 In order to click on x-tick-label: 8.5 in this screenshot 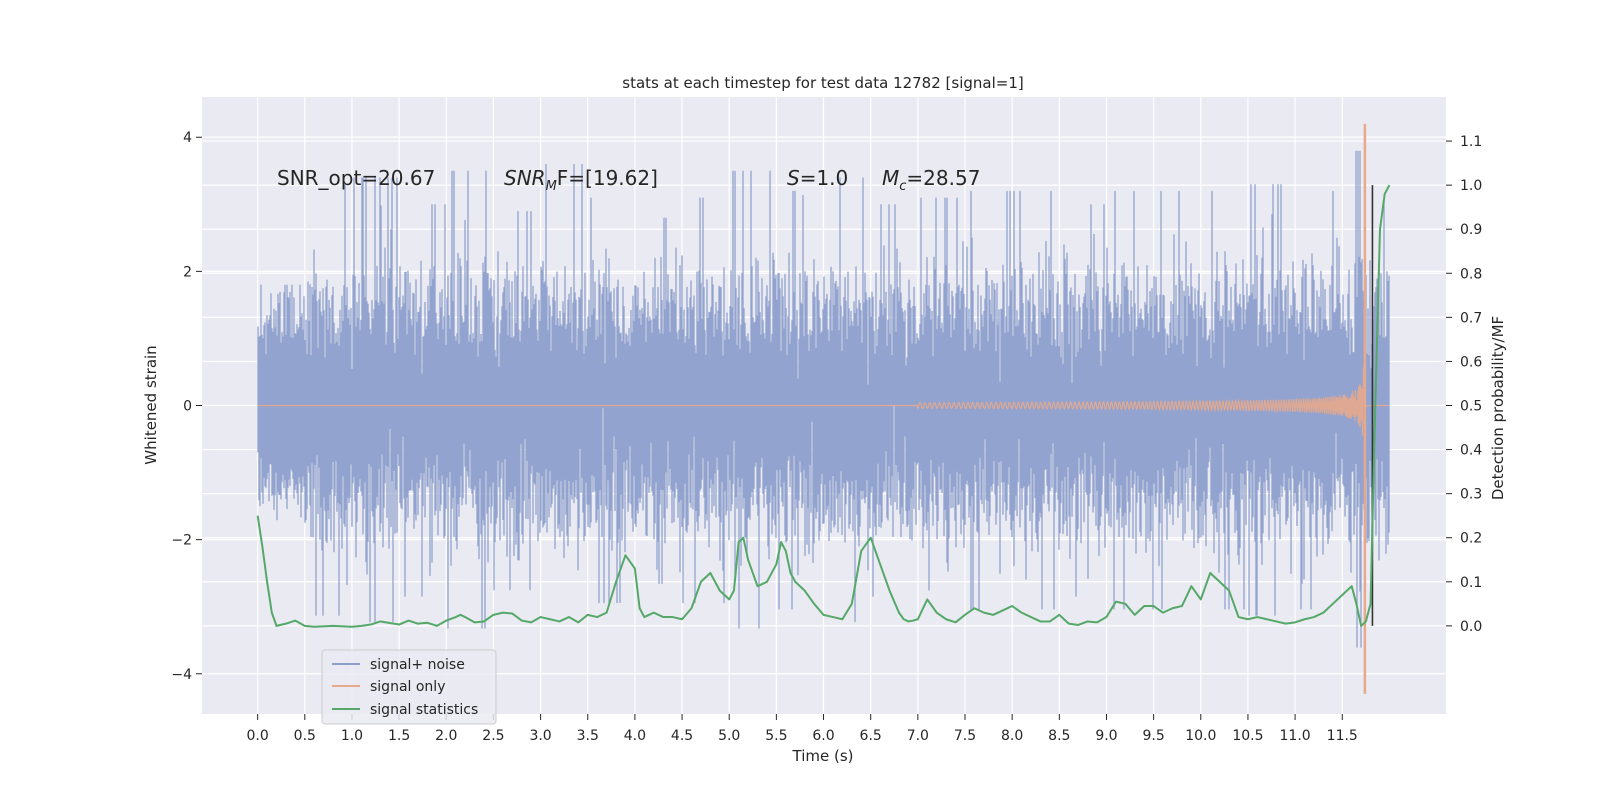, I will do `click(1059, 736)`.